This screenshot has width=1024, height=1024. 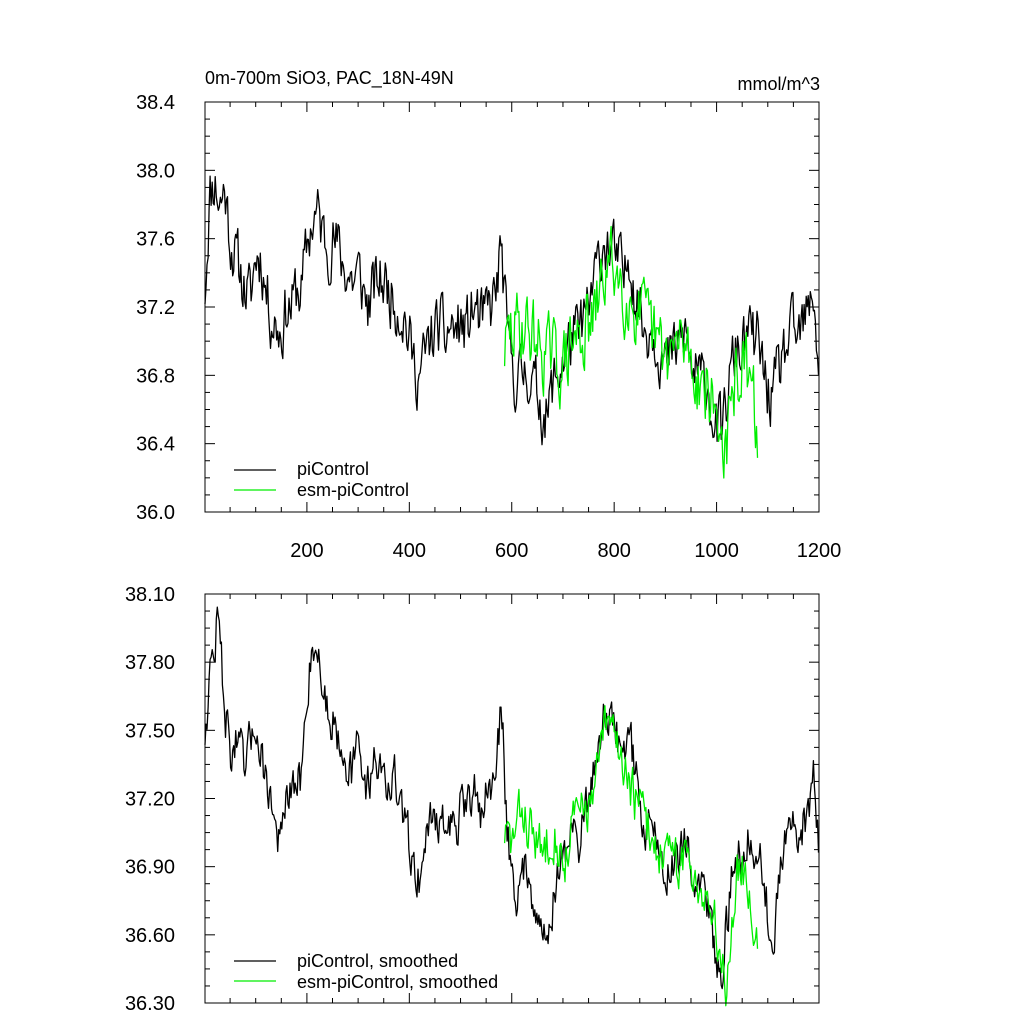 I want to click on x-tick-label: 1000, so click(x=716, y=551).